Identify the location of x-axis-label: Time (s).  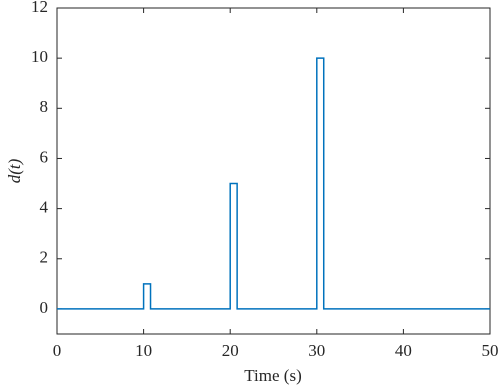
(272, 375).